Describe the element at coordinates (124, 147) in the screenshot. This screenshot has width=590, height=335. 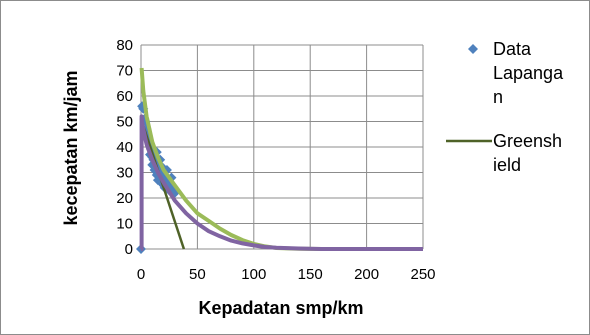
I see `y-tick-label: 40` at that location.